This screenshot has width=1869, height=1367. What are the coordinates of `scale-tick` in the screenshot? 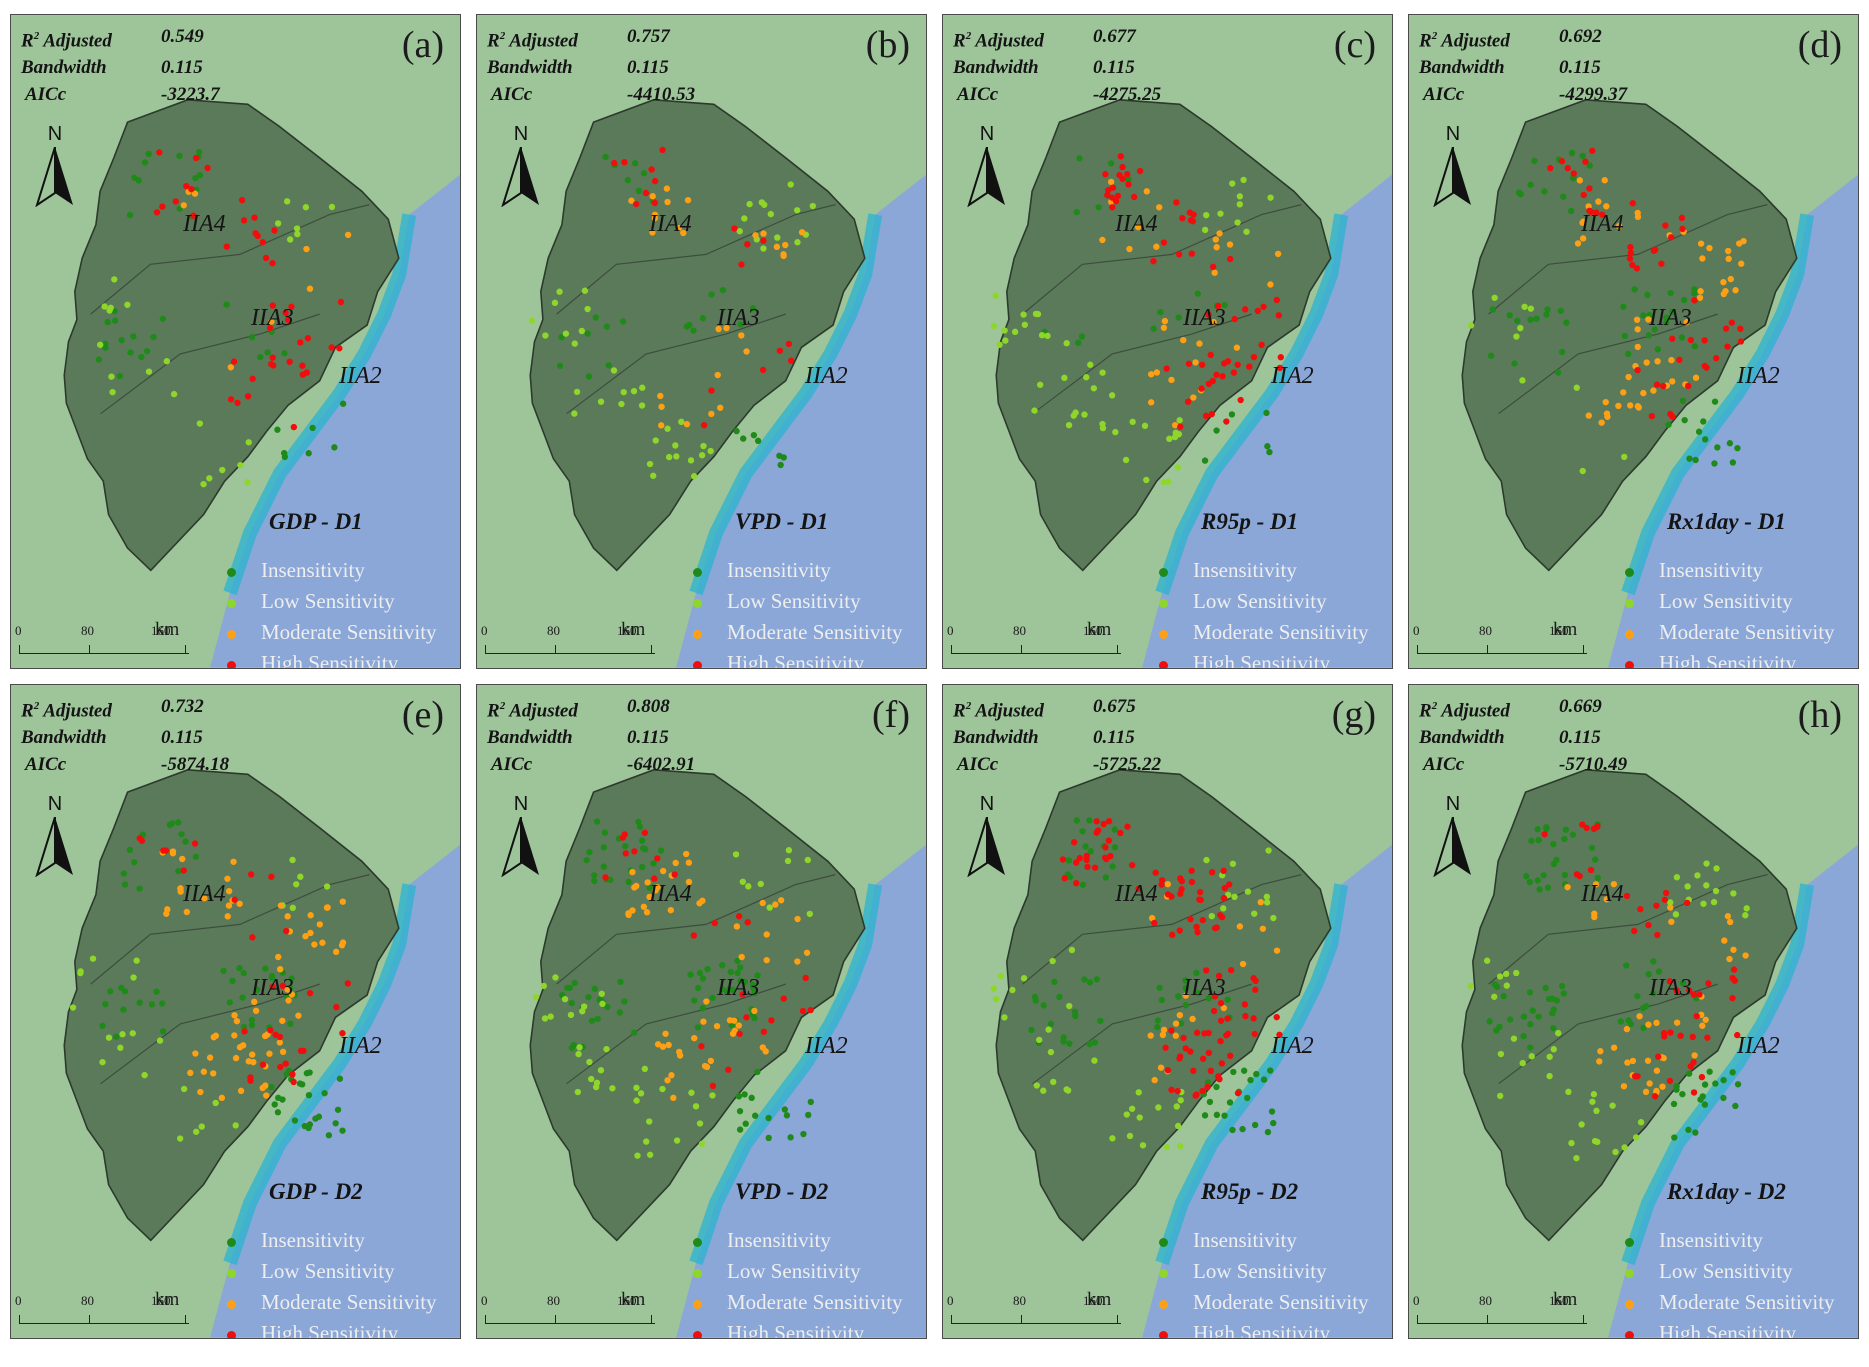 It's located at (185, 1319).